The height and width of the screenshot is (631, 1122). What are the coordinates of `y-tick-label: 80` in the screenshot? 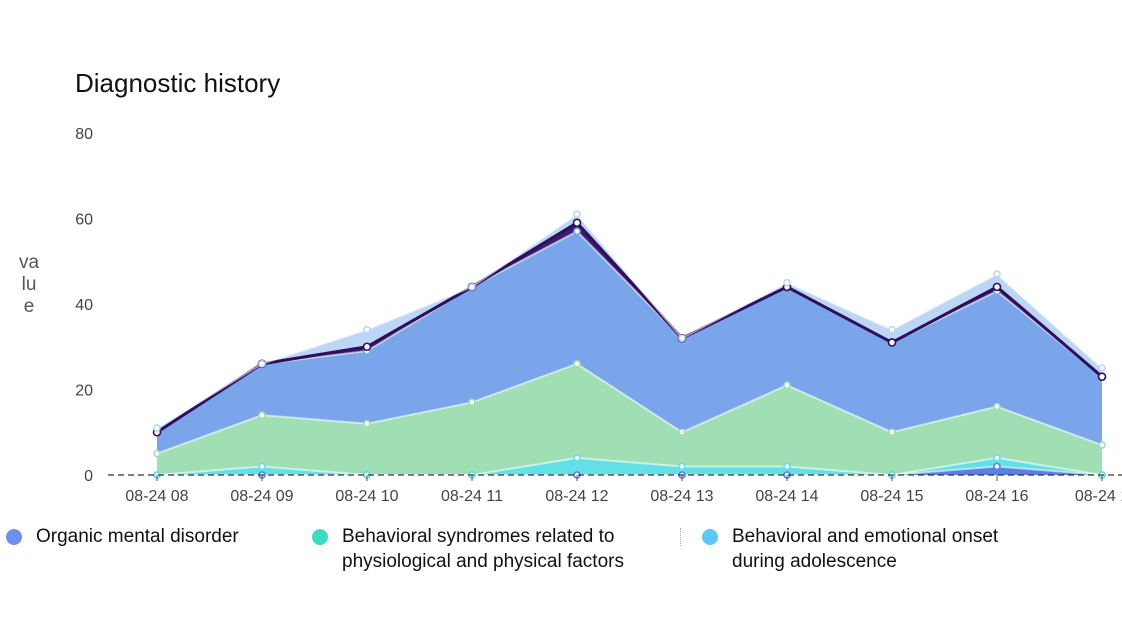 It's located at (84, 134).